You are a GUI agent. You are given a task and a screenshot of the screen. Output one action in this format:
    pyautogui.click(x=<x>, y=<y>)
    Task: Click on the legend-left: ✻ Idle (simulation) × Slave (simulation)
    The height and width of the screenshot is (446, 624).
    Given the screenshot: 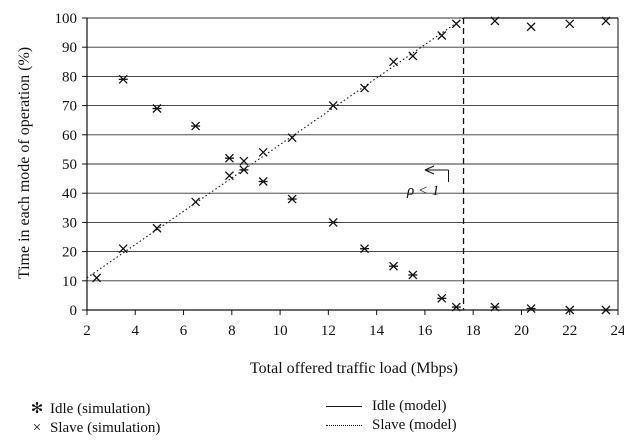 What is the action you would take?
    pyautogui.click(x=92, y=419)
    